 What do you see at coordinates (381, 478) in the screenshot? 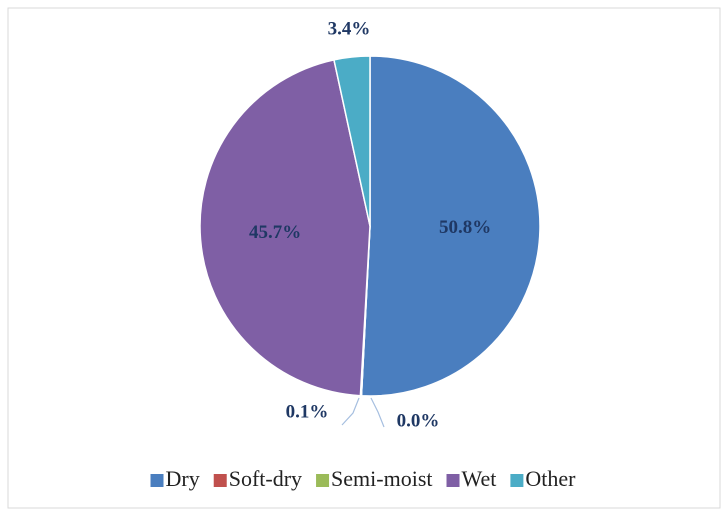
I see `legend-label: Semi-moist` at bounding box center [381, 478].